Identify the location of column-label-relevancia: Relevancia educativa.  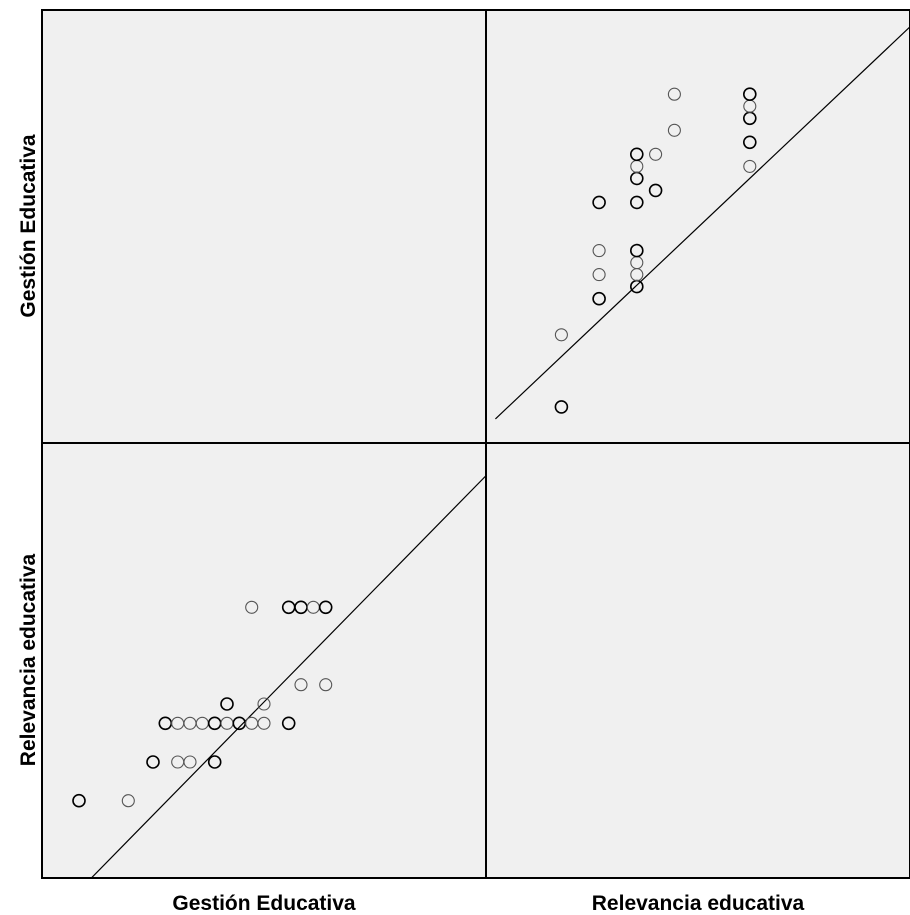
(698, 903).